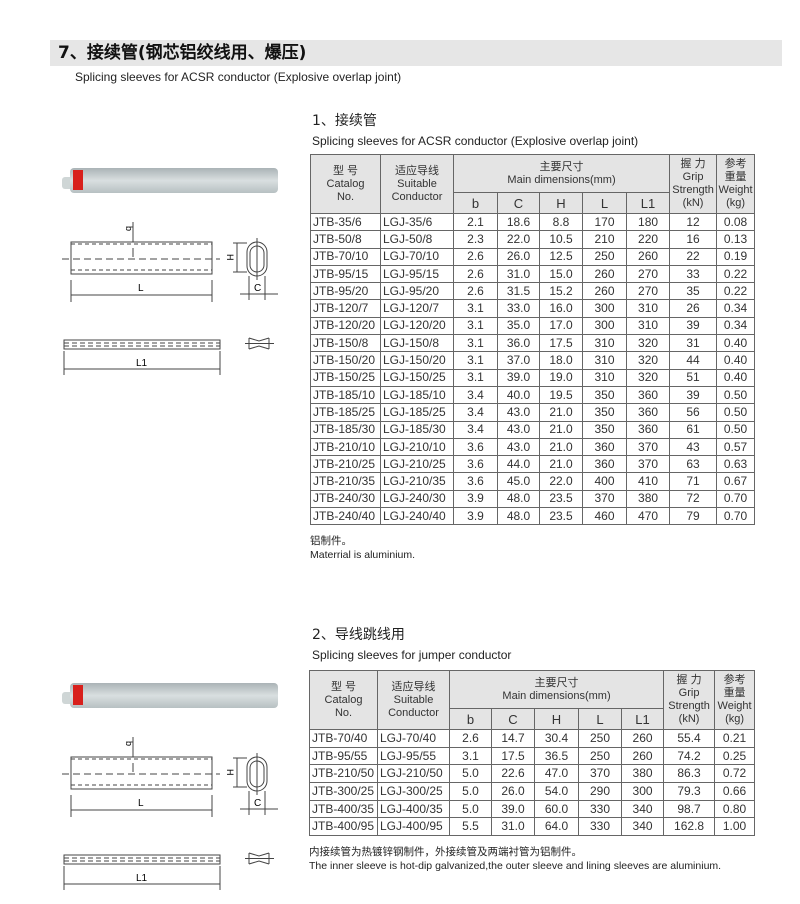 Image resolution: width=800 pixels, height=904 pixels. I want to click on table-cell: 5.5, so click(470, 827).